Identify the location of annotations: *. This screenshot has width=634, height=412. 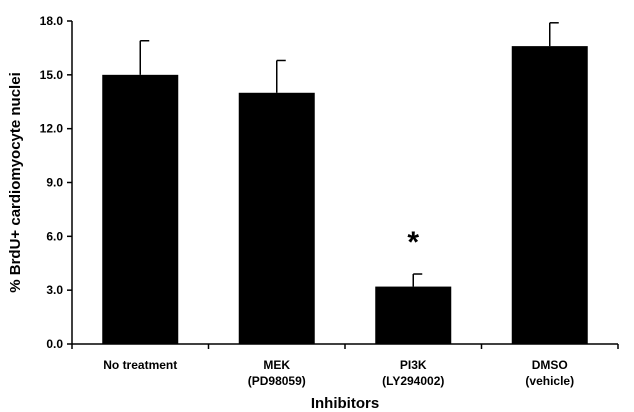
(413, 242).